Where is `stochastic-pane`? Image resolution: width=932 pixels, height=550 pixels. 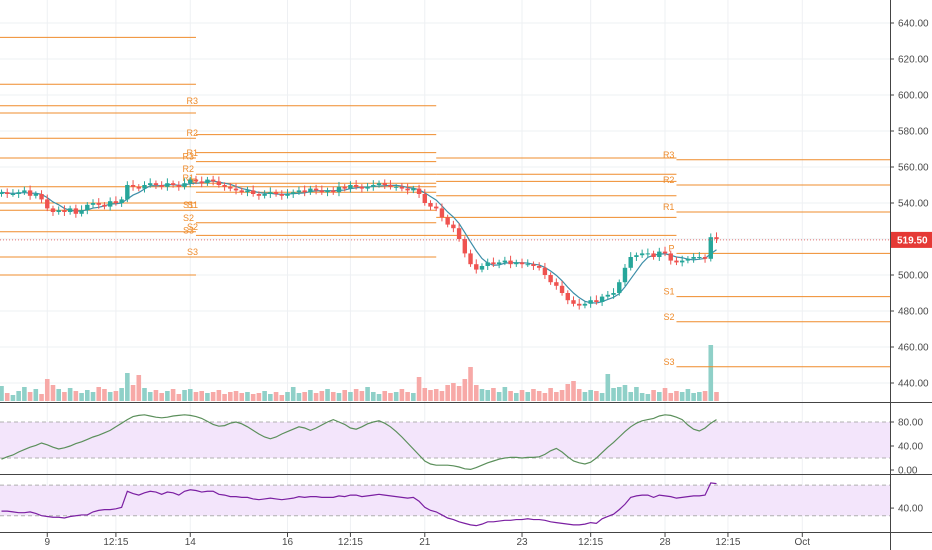
stochastic-pane is located at coordinates (445, 442).